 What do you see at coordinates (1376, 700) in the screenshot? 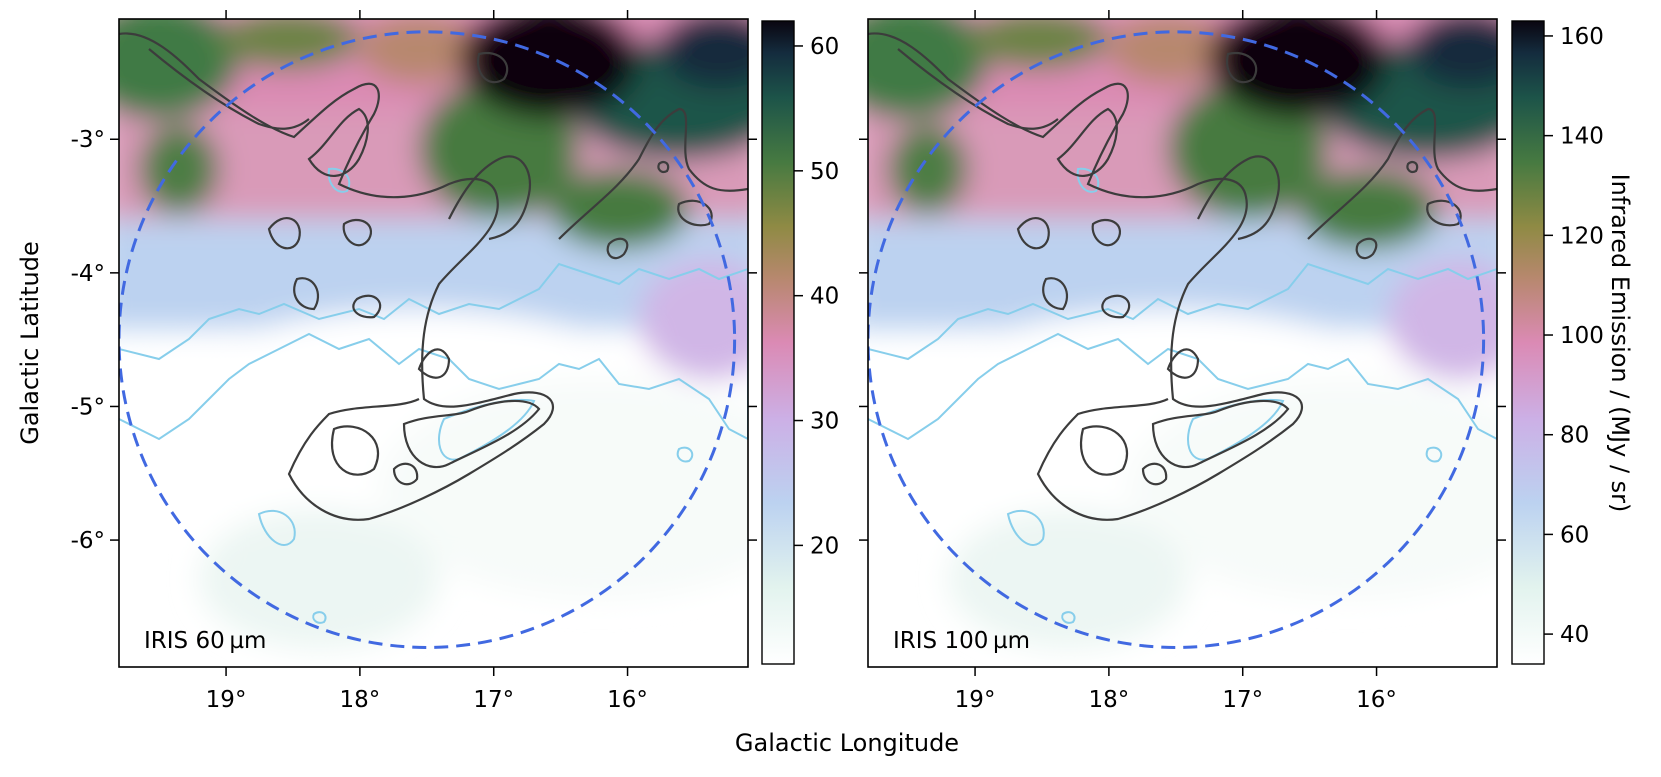
I see `x-tick-label-100: 16°` at bounding box center [1376, 700].